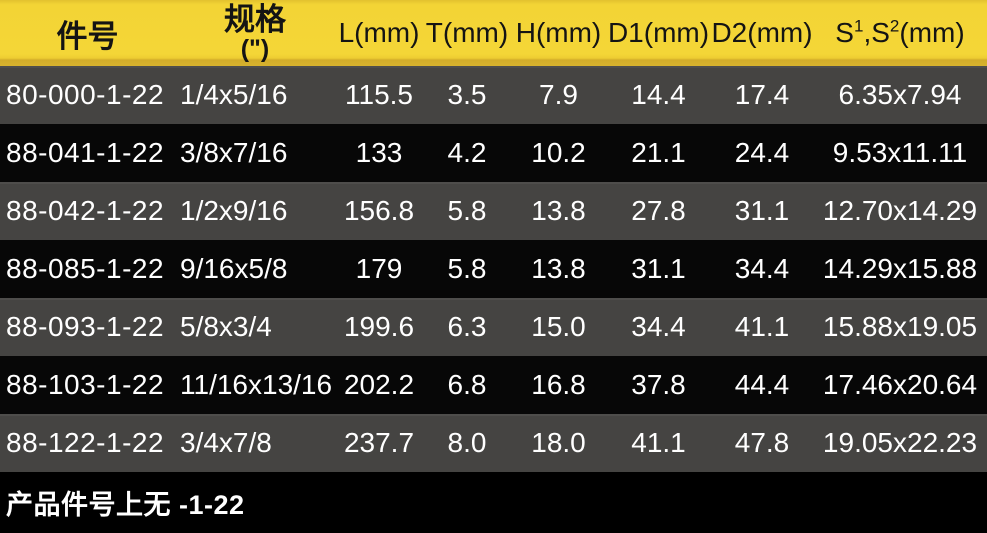 The width and height of the screenshot is (987, 533). What do you see at coordinates (467, 384) in the screenshot?
I see `cell-t: 6.8` at bounding box center [467, 384].